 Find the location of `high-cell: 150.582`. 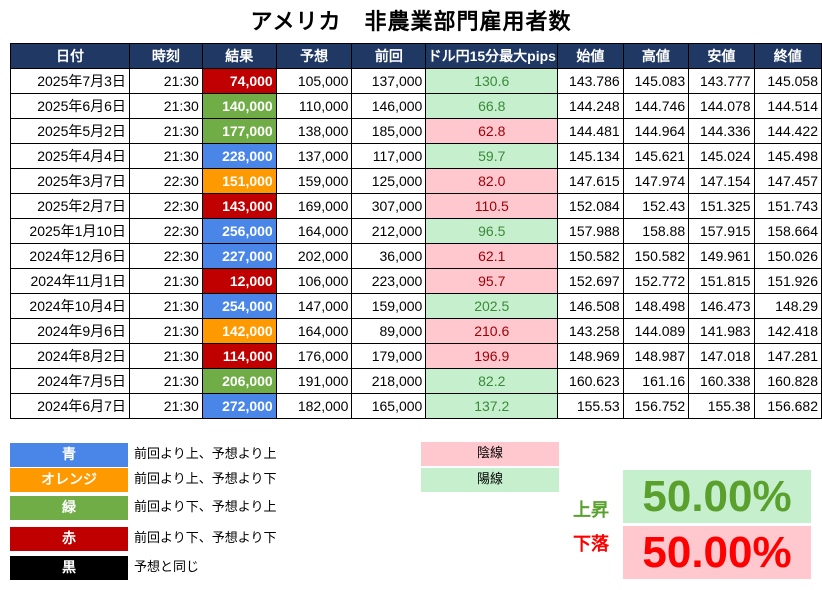

high-cell: 150.582 is located at coordinates (656, 256).